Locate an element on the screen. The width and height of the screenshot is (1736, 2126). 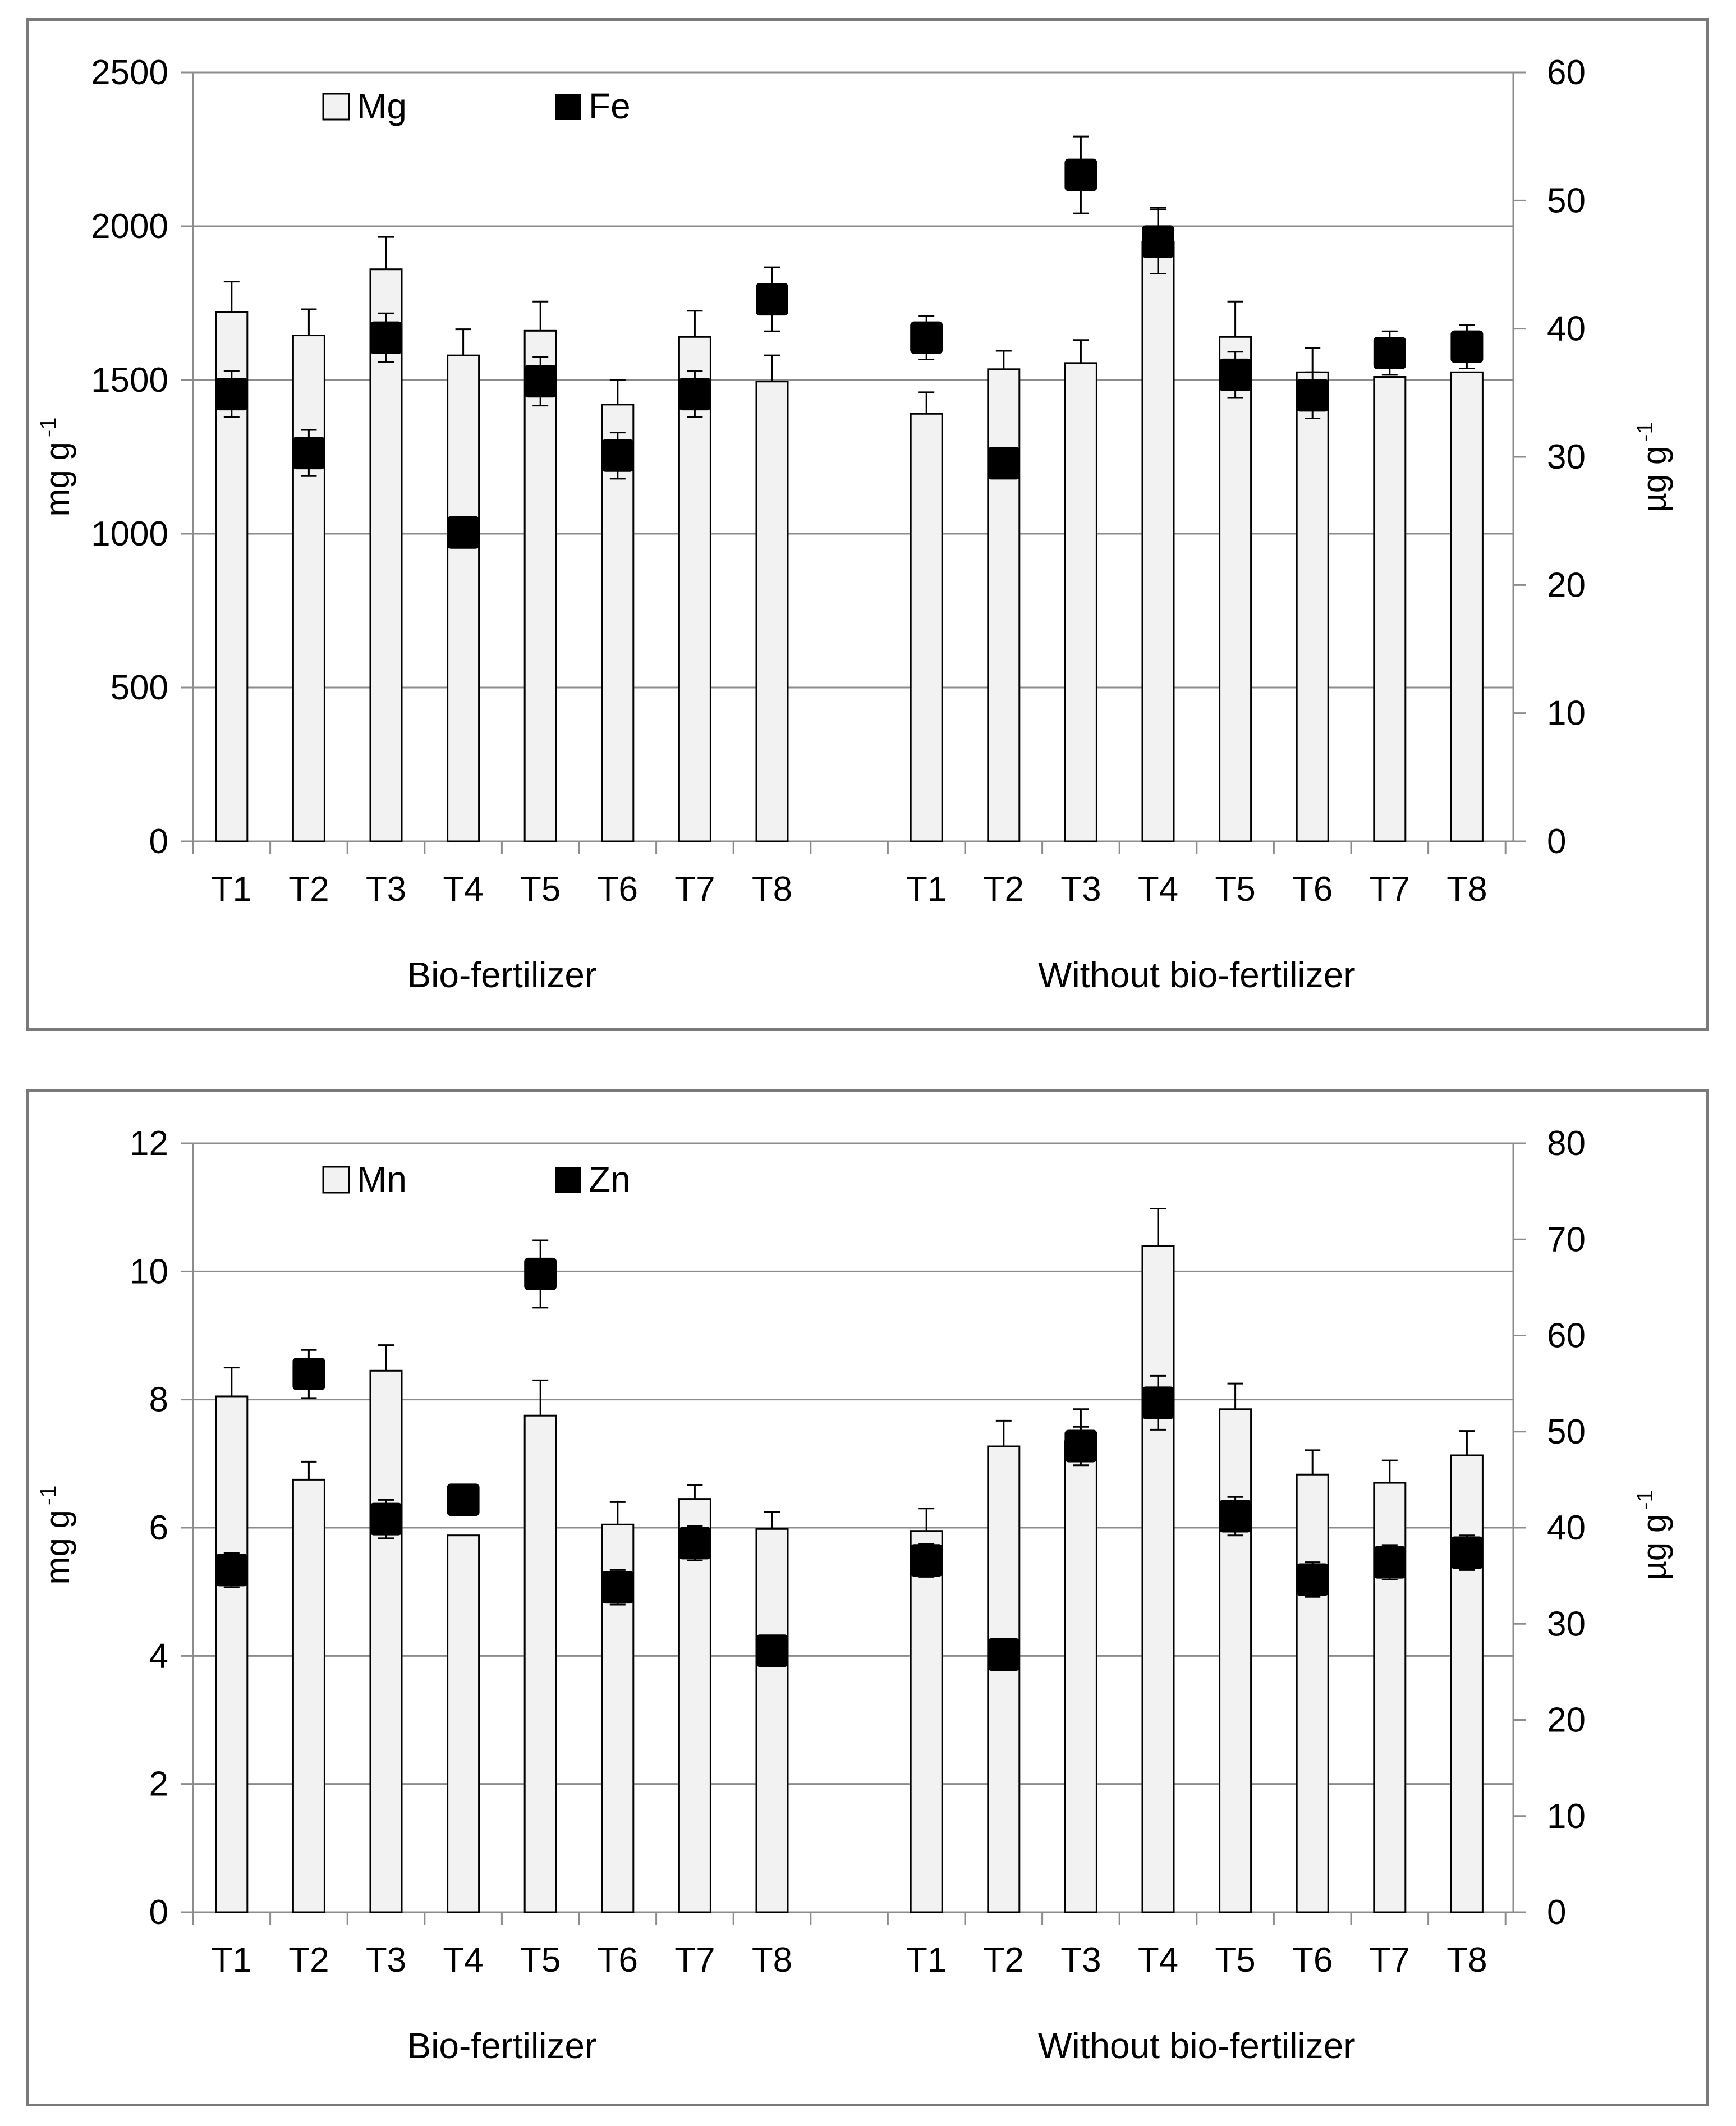
left-axis-tick-label: 8 is located at coordinates (158, 1400).